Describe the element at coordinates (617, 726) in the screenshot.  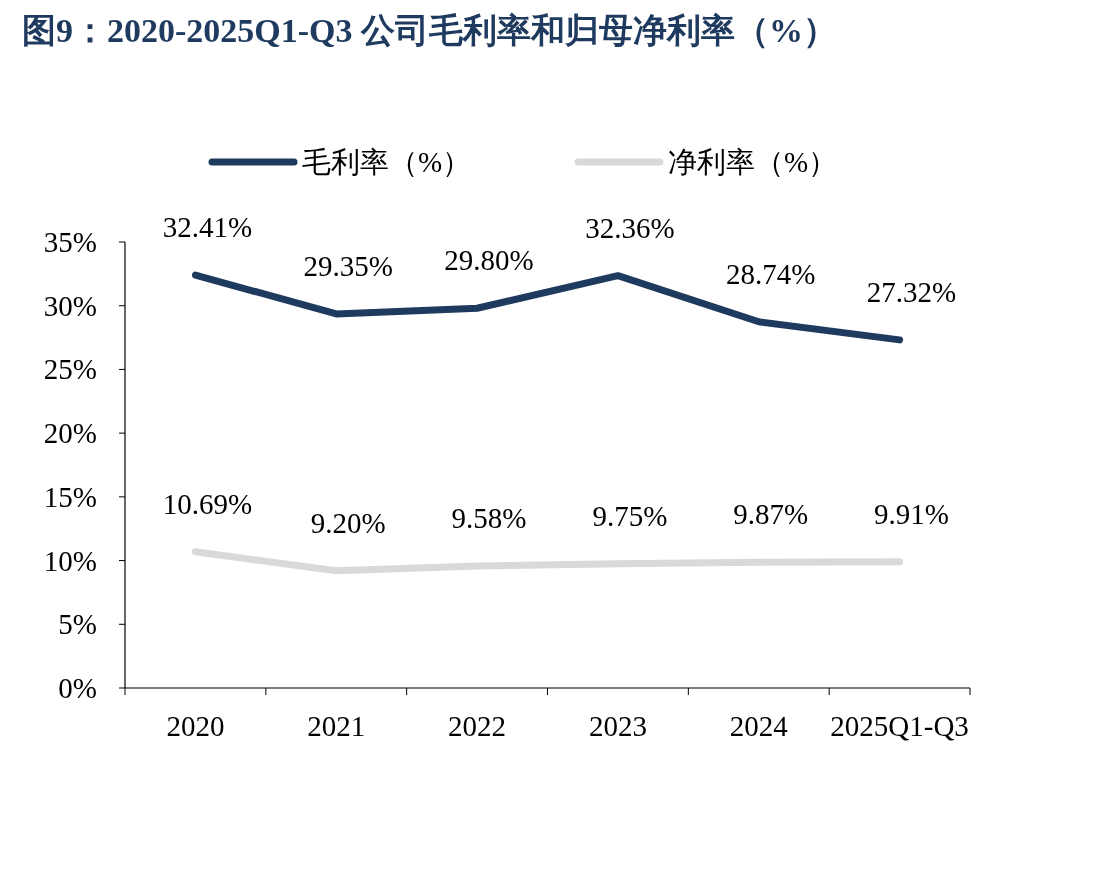
I see `x-tick-label: 2023` at that location.